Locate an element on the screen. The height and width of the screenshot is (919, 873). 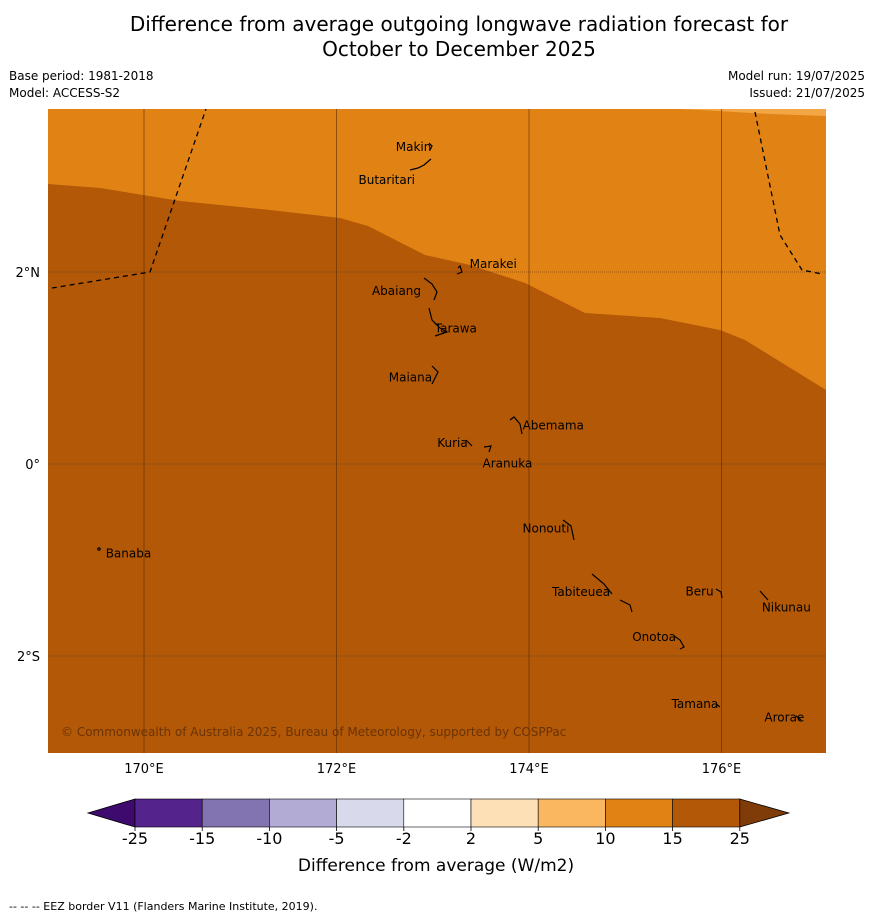
island-kuria is located at coordinates (469, 443).